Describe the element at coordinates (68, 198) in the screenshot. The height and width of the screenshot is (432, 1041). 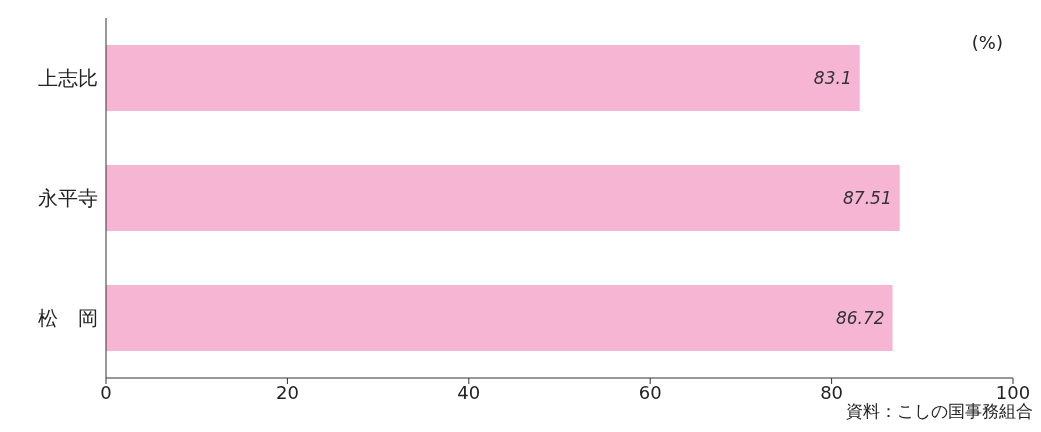
I see `y-tick-label: 永平寺` at that location.